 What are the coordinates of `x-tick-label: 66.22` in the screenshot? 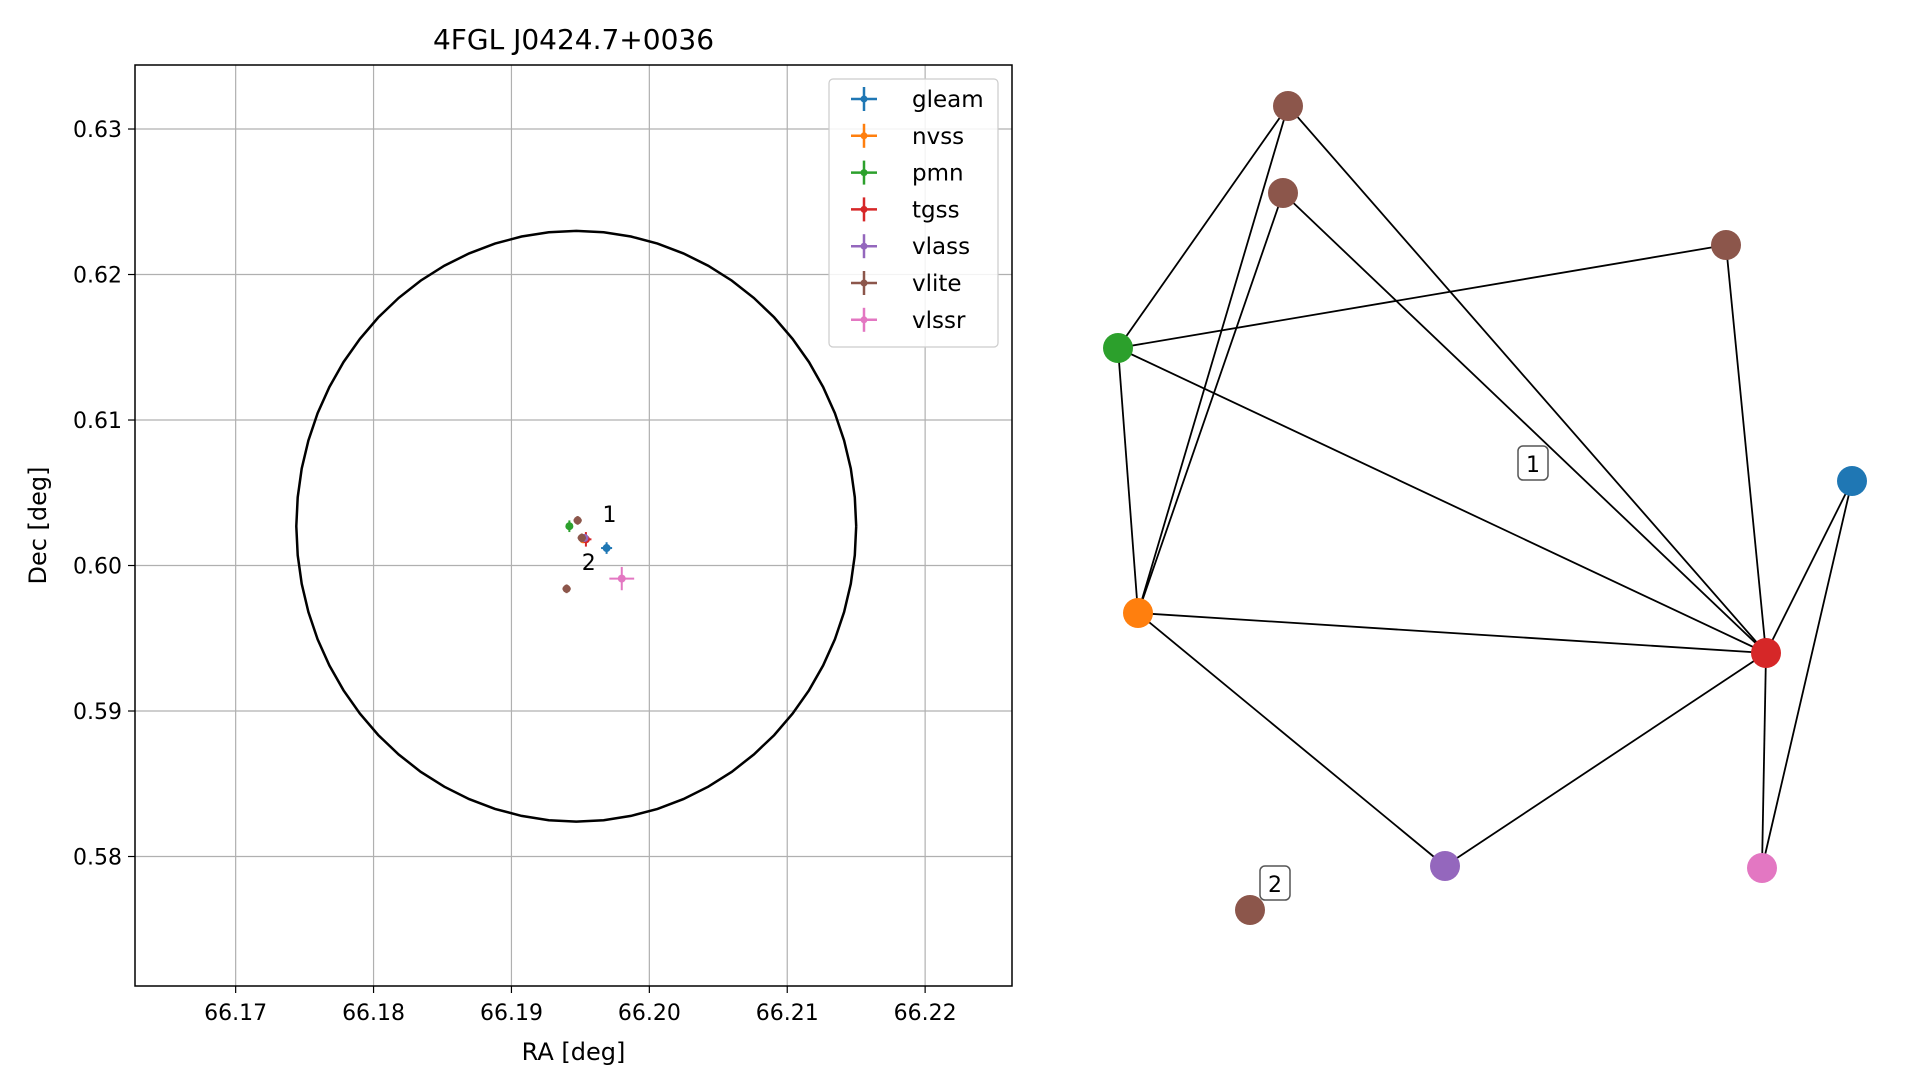 It's located at (925, 1013).